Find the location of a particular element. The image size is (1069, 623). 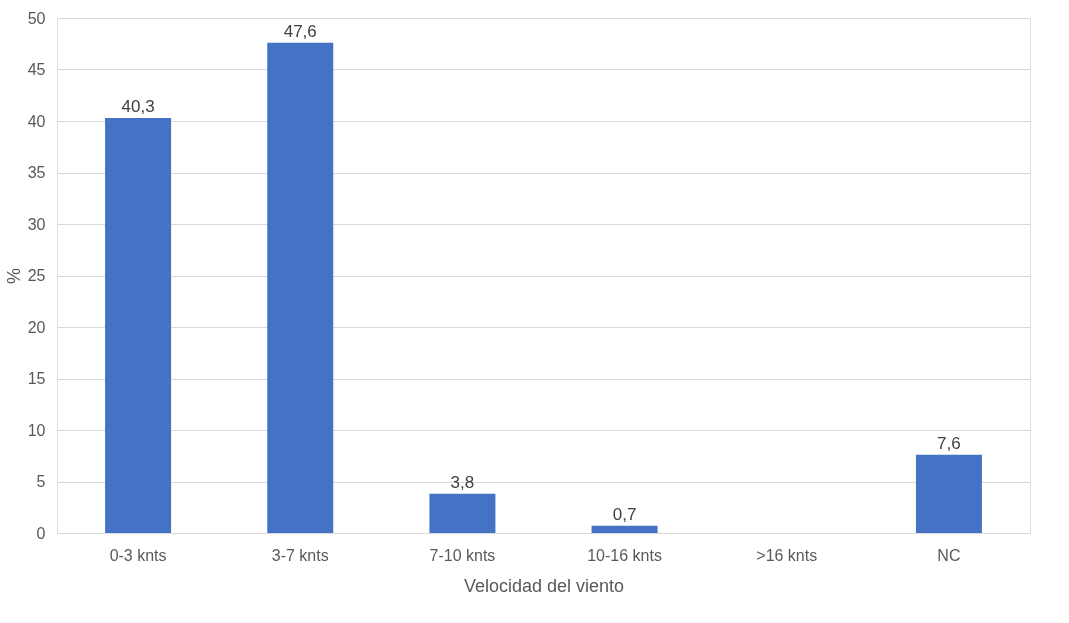

y-axis-title: % is located at coordinates (13, 276).